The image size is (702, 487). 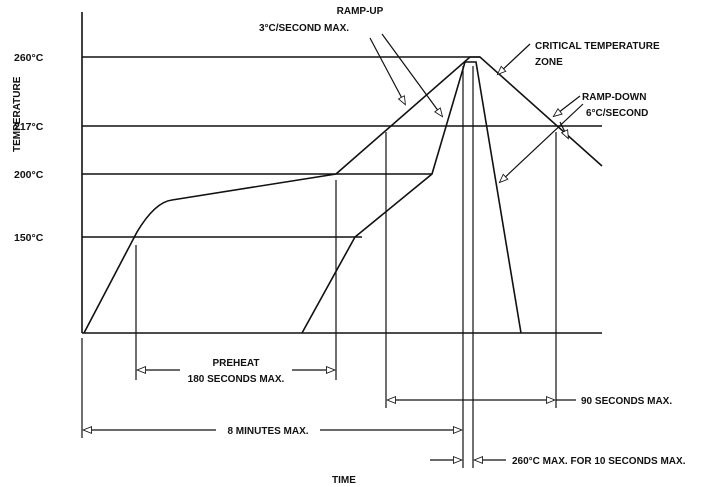 What do you see at coordinates (387, 71) in the screenshot?
I see `ramp-up-arrow-outer` at bounding box center [387, 71].